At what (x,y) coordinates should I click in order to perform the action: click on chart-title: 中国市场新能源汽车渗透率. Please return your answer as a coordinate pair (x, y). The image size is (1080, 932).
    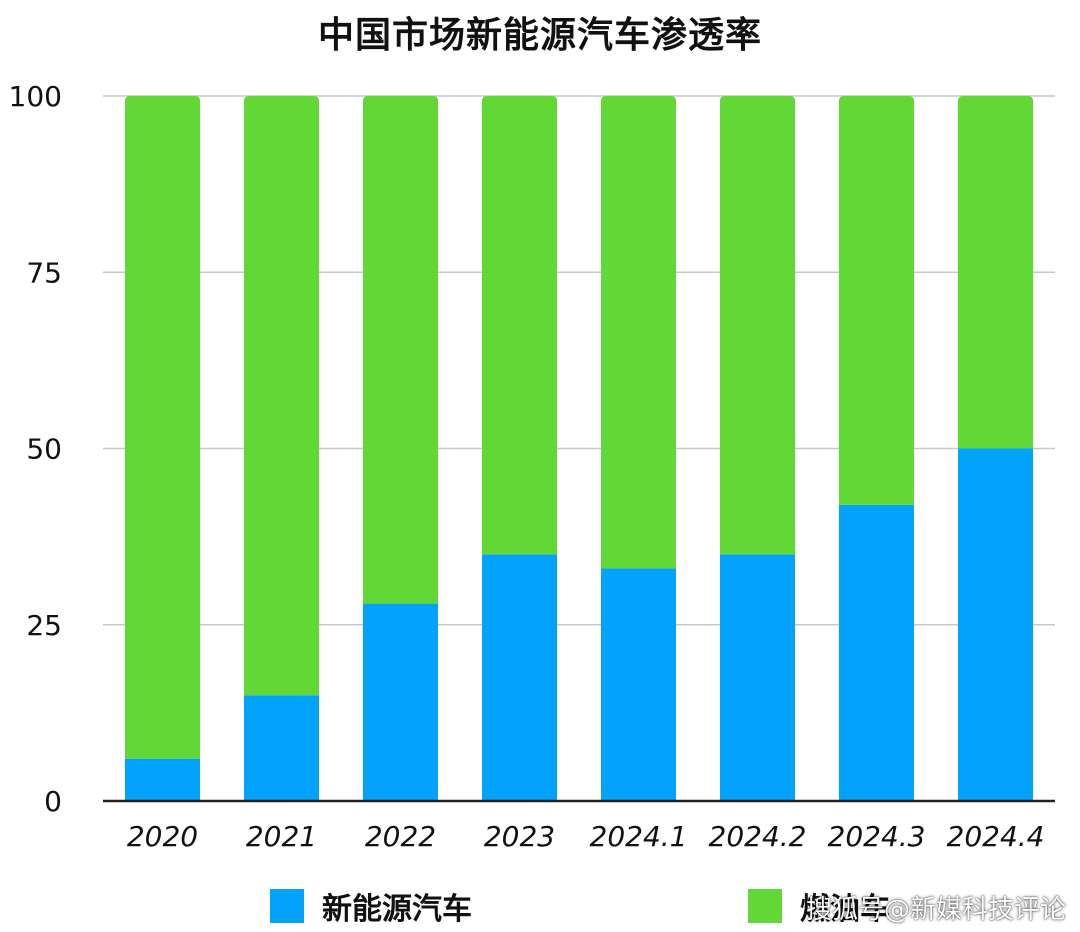
    Looking at the image, I should click on (539, 35).